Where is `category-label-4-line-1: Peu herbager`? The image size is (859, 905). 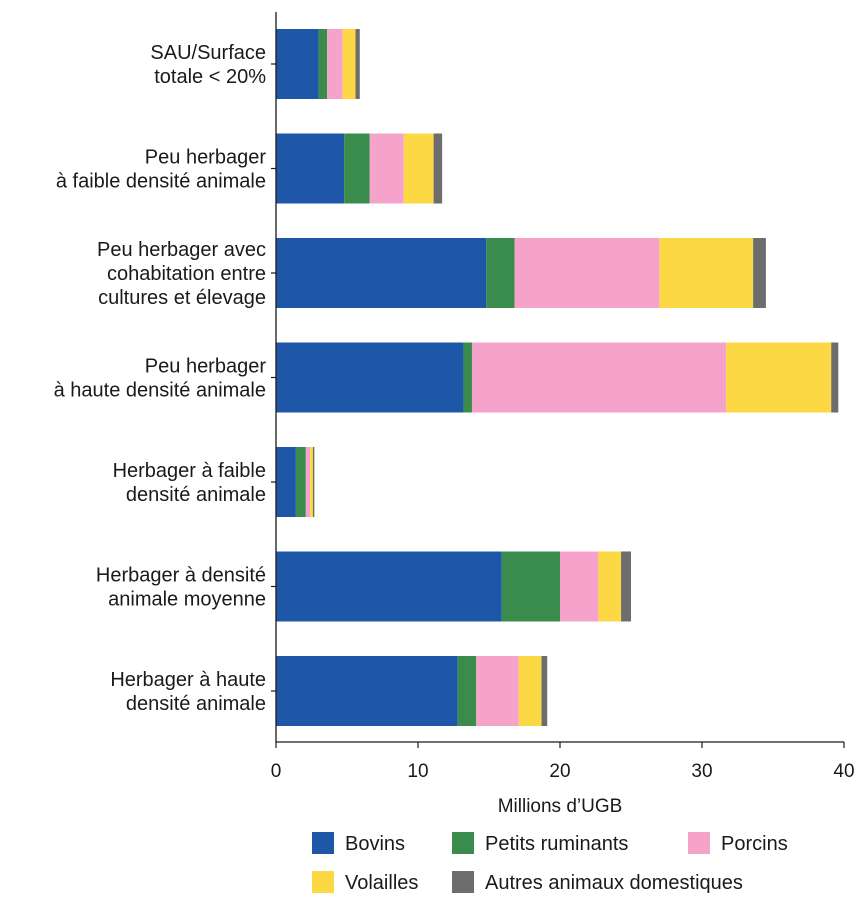 category-label-4-line-1: Peu herbager is located at coordinates (206, 367).